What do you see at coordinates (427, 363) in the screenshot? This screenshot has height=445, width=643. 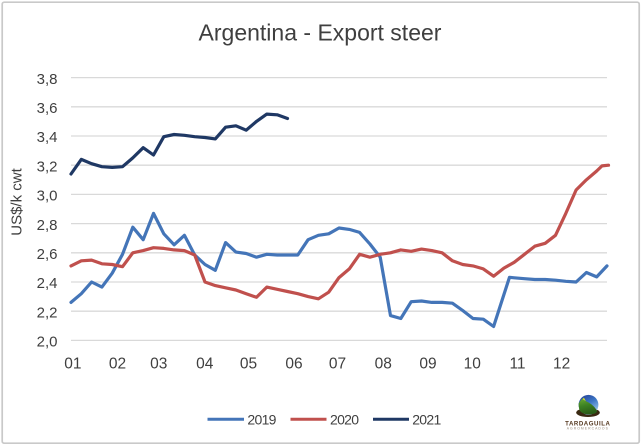 I see `svg-text: 09` at bounding box center [427, 363].